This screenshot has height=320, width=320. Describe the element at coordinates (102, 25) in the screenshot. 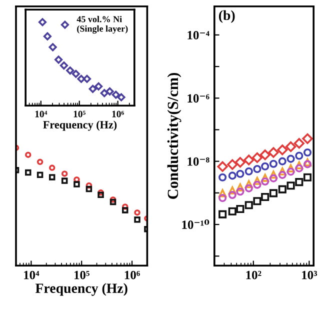

I see `legend-label: 45 vol.% Ni (Single layer)` at that location.